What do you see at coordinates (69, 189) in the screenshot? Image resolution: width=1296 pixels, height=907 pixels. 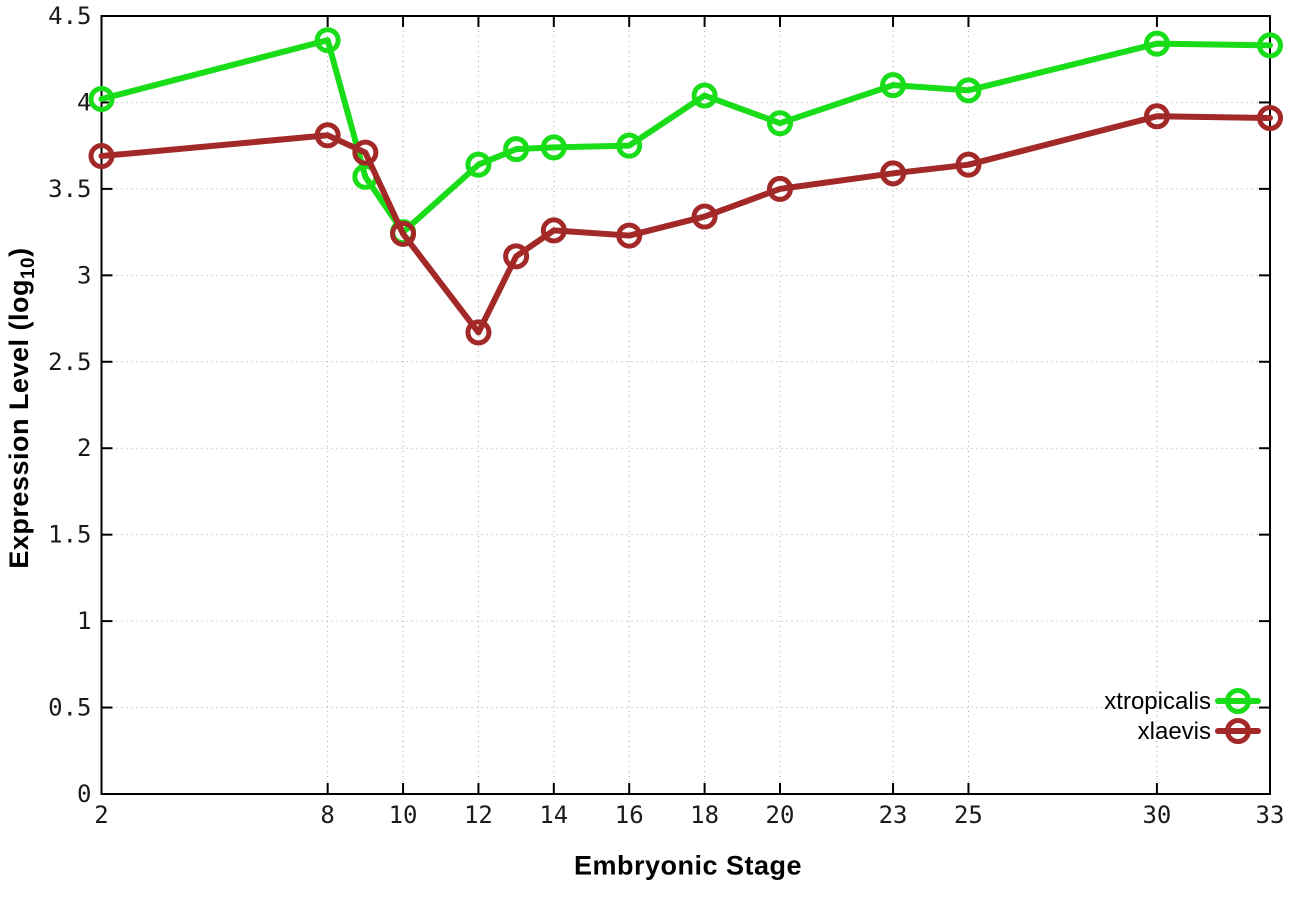 I see `y-tick-label-3.5: 3.5` at bounding box center [69, 189].